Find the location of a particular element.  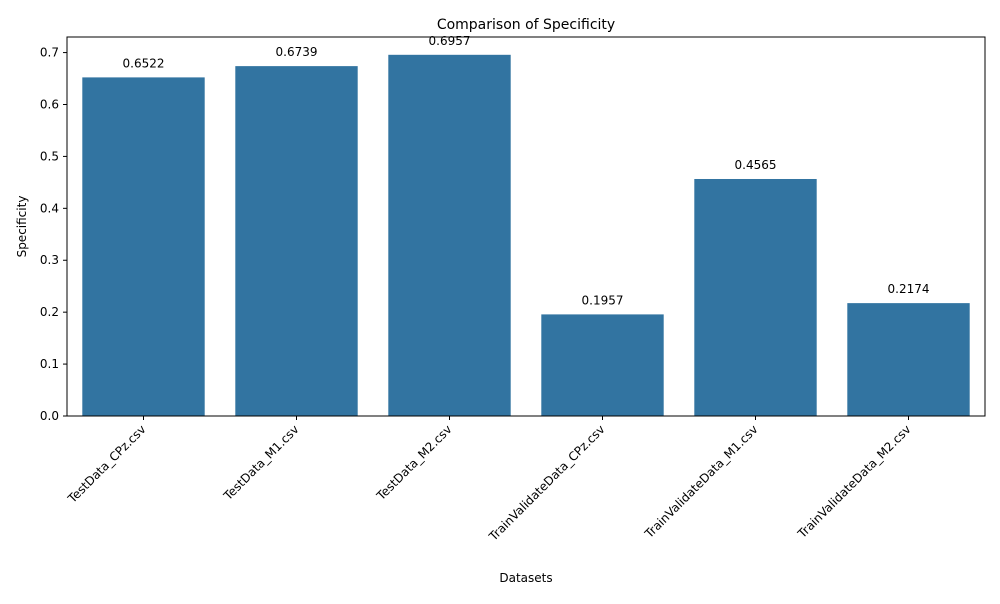

y-tick-label-1: 0.0 is located at coordinates (49, 416).